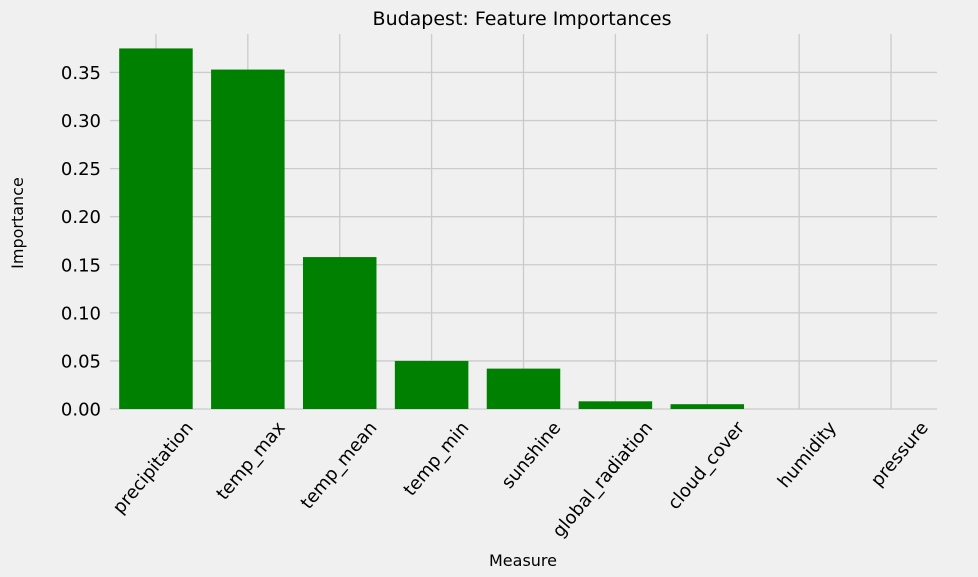 Image resolution: width=978 pixels, height=577 pixels. I want to click on y-tick-label: 0.30, so click(81, 121).